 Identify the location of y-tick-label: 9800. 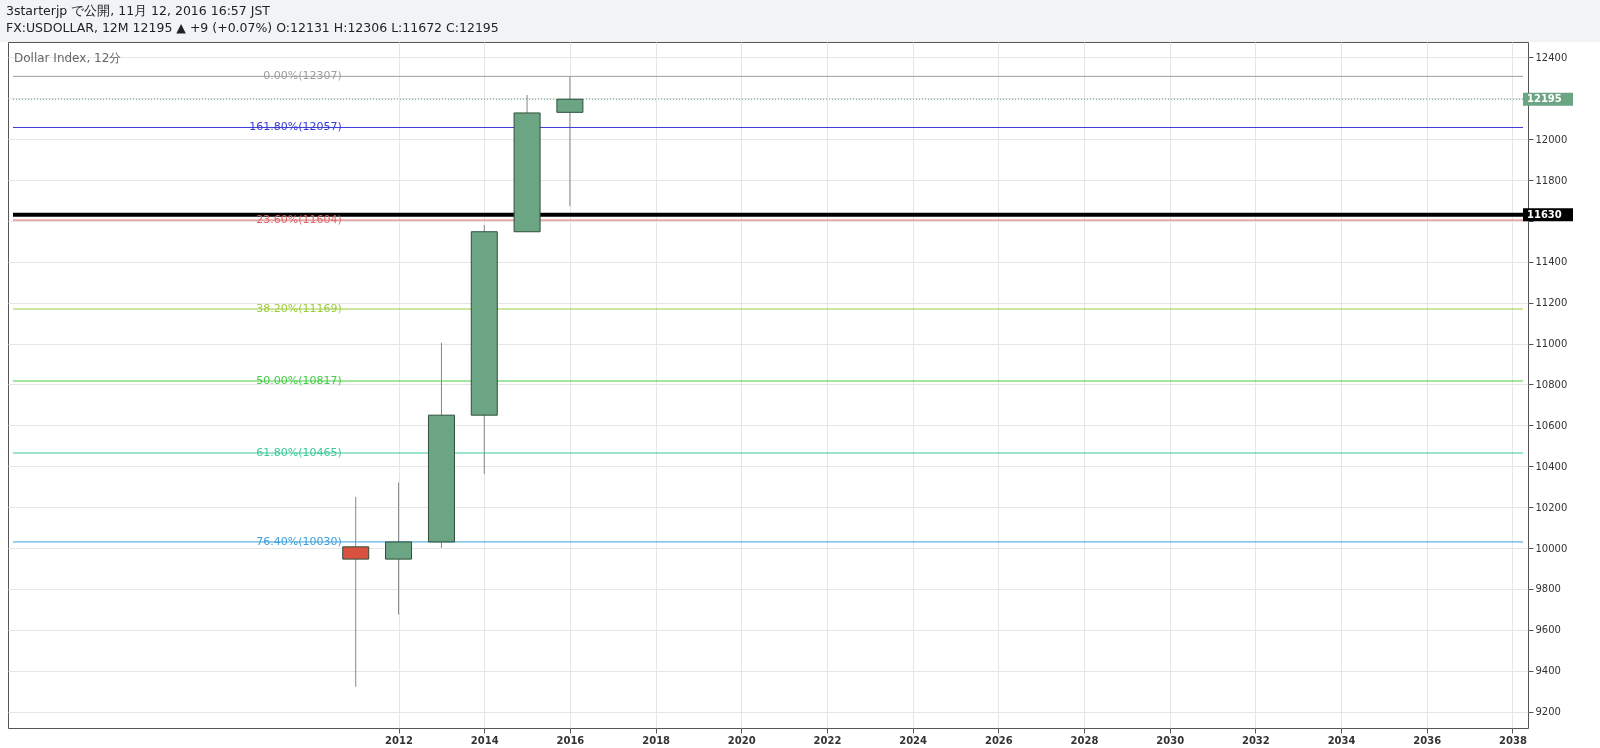
(1548, 589).